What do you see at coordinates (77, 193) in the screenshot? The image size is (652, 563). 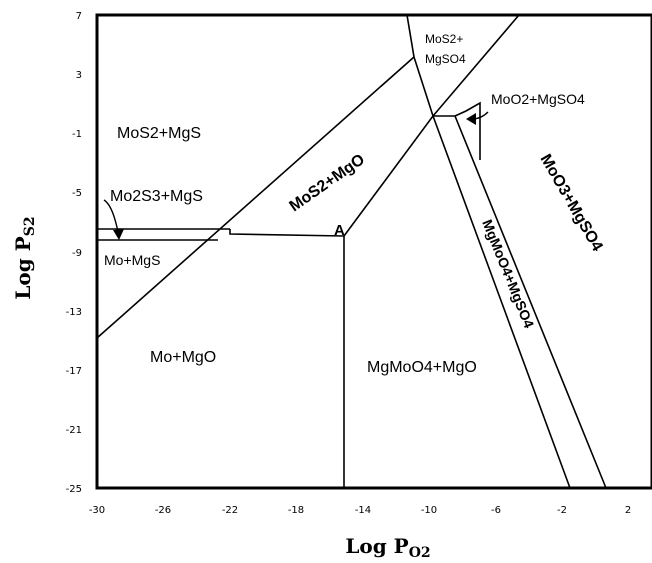 I see `y-tick-label: -5` at bounding box center [77, 193].